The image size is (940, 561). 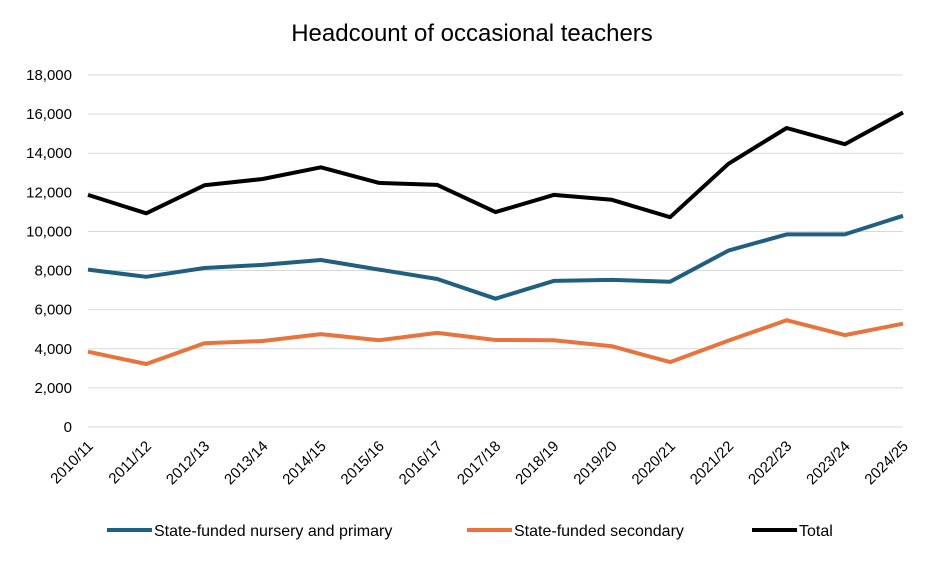 I want to click on x-tick-label: 2023/24, so click(x=828, y=463).